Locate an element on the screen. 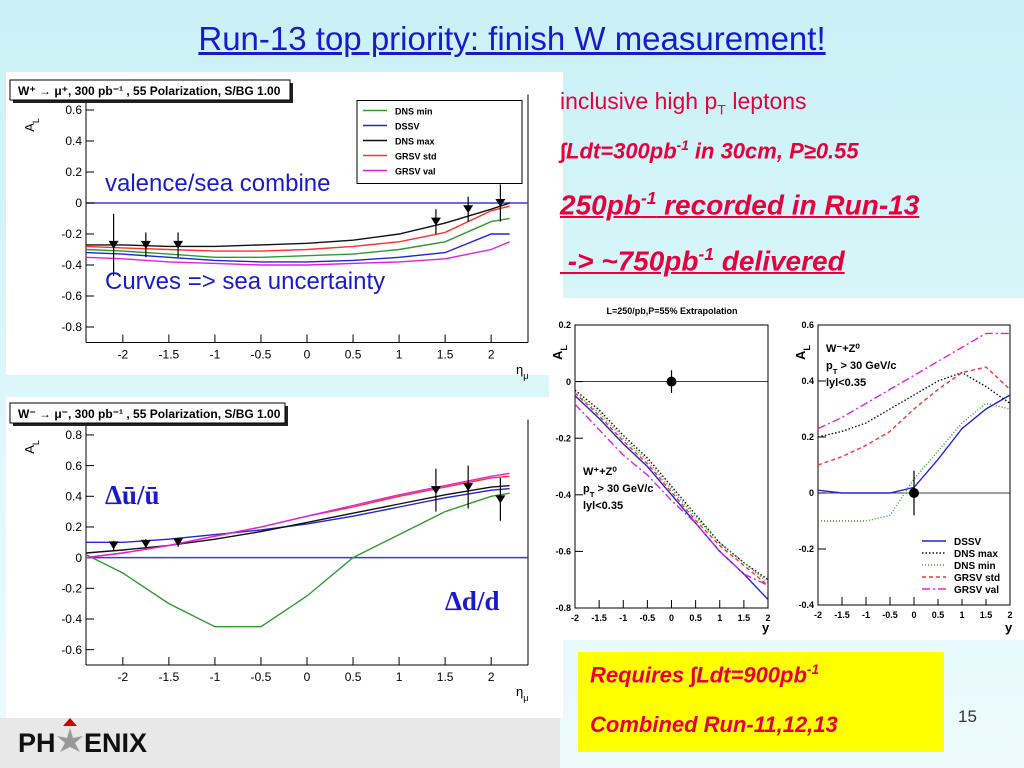  note: inclusive high pT leptons is located at coordinates (683, 103).